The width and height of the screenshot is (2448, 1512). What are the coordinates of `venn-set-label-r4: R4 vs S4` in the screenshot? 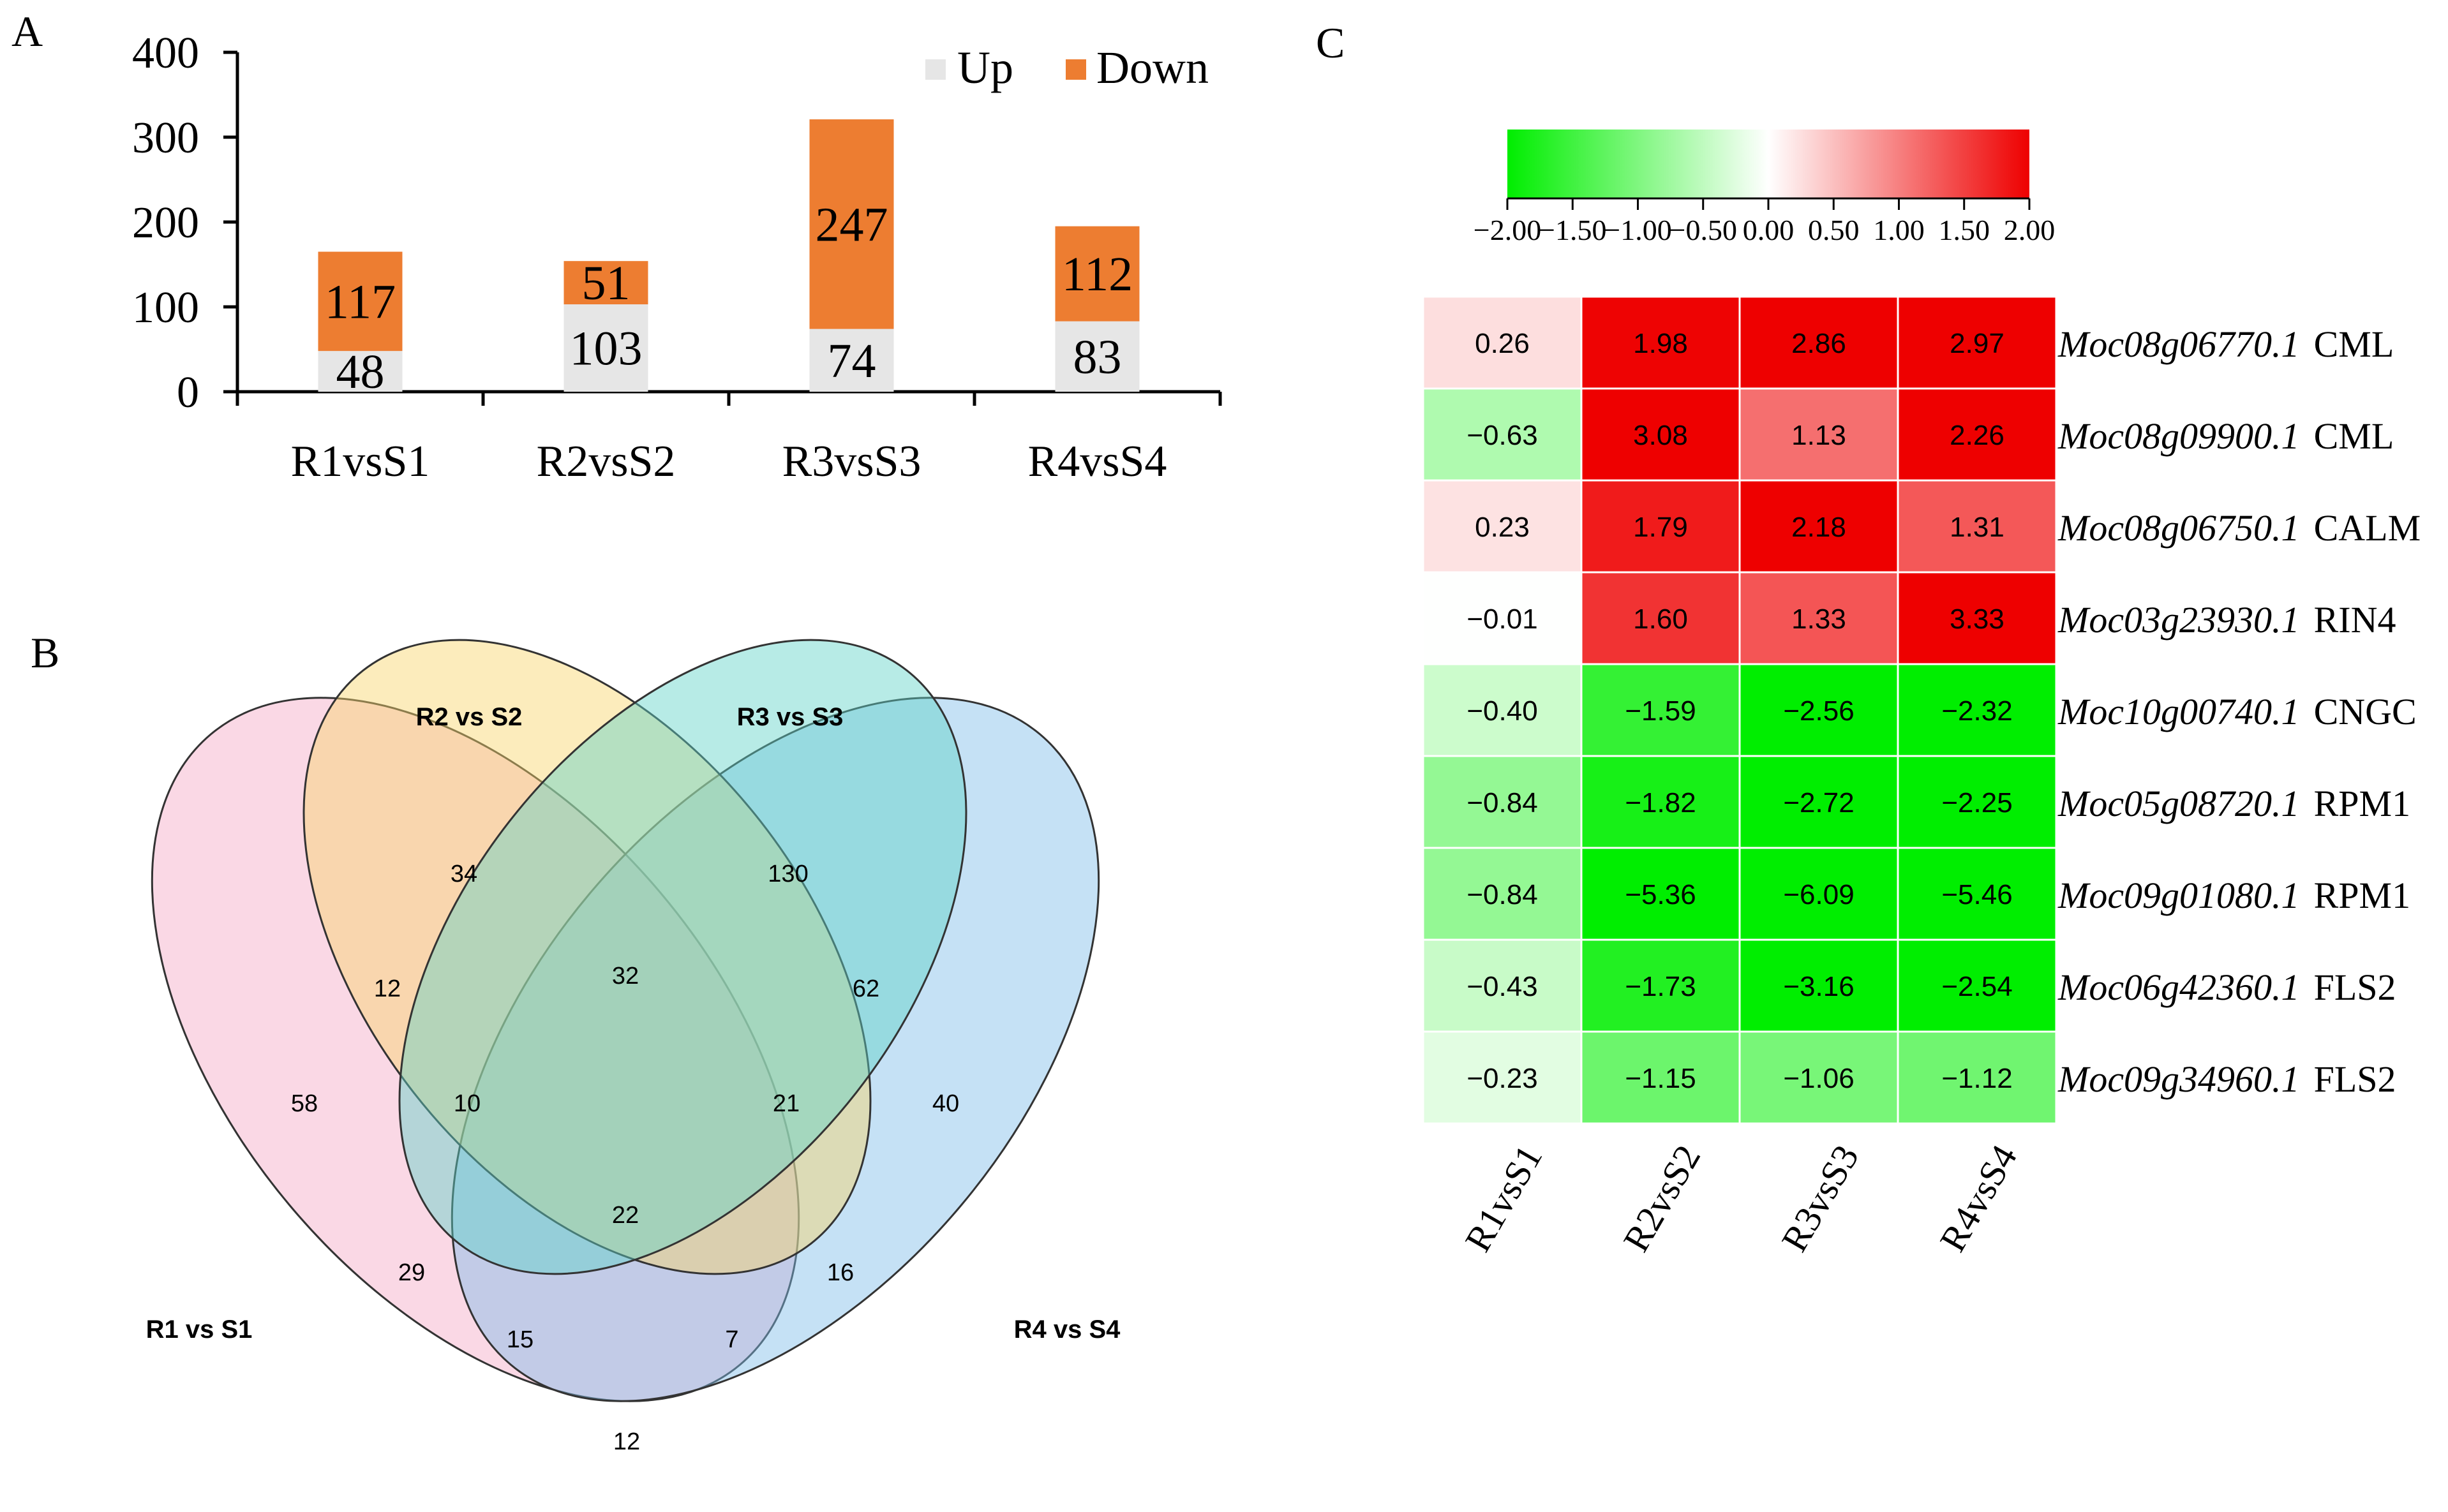 It's located at (1067, 1330).